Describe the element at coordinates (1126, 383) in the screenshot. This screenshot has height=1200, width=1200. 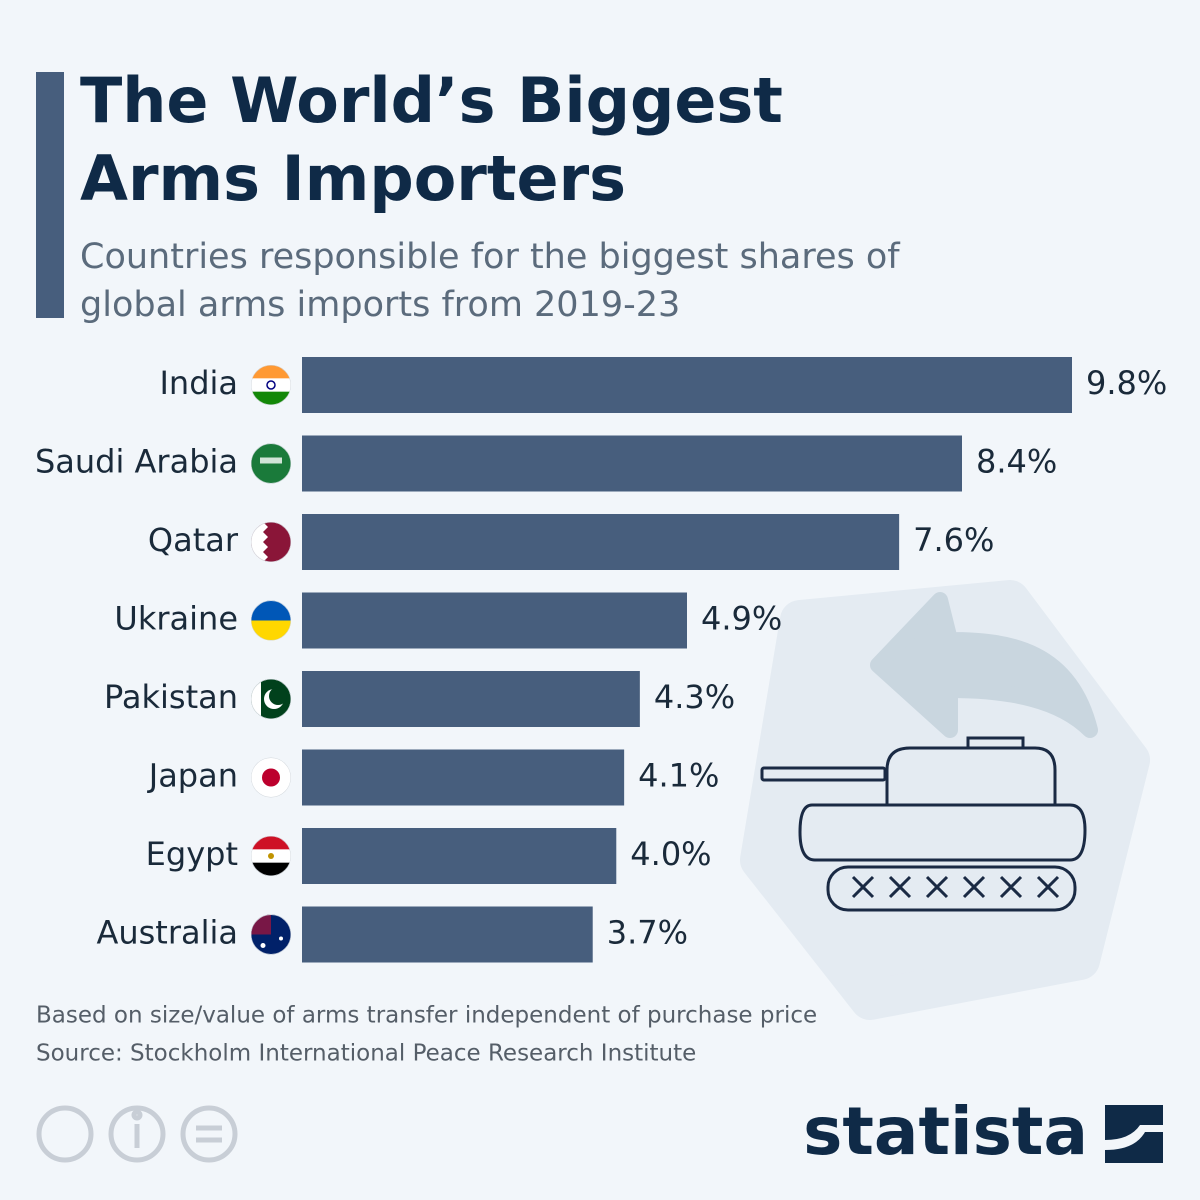
I see `value-label: 9.8%` at that location.